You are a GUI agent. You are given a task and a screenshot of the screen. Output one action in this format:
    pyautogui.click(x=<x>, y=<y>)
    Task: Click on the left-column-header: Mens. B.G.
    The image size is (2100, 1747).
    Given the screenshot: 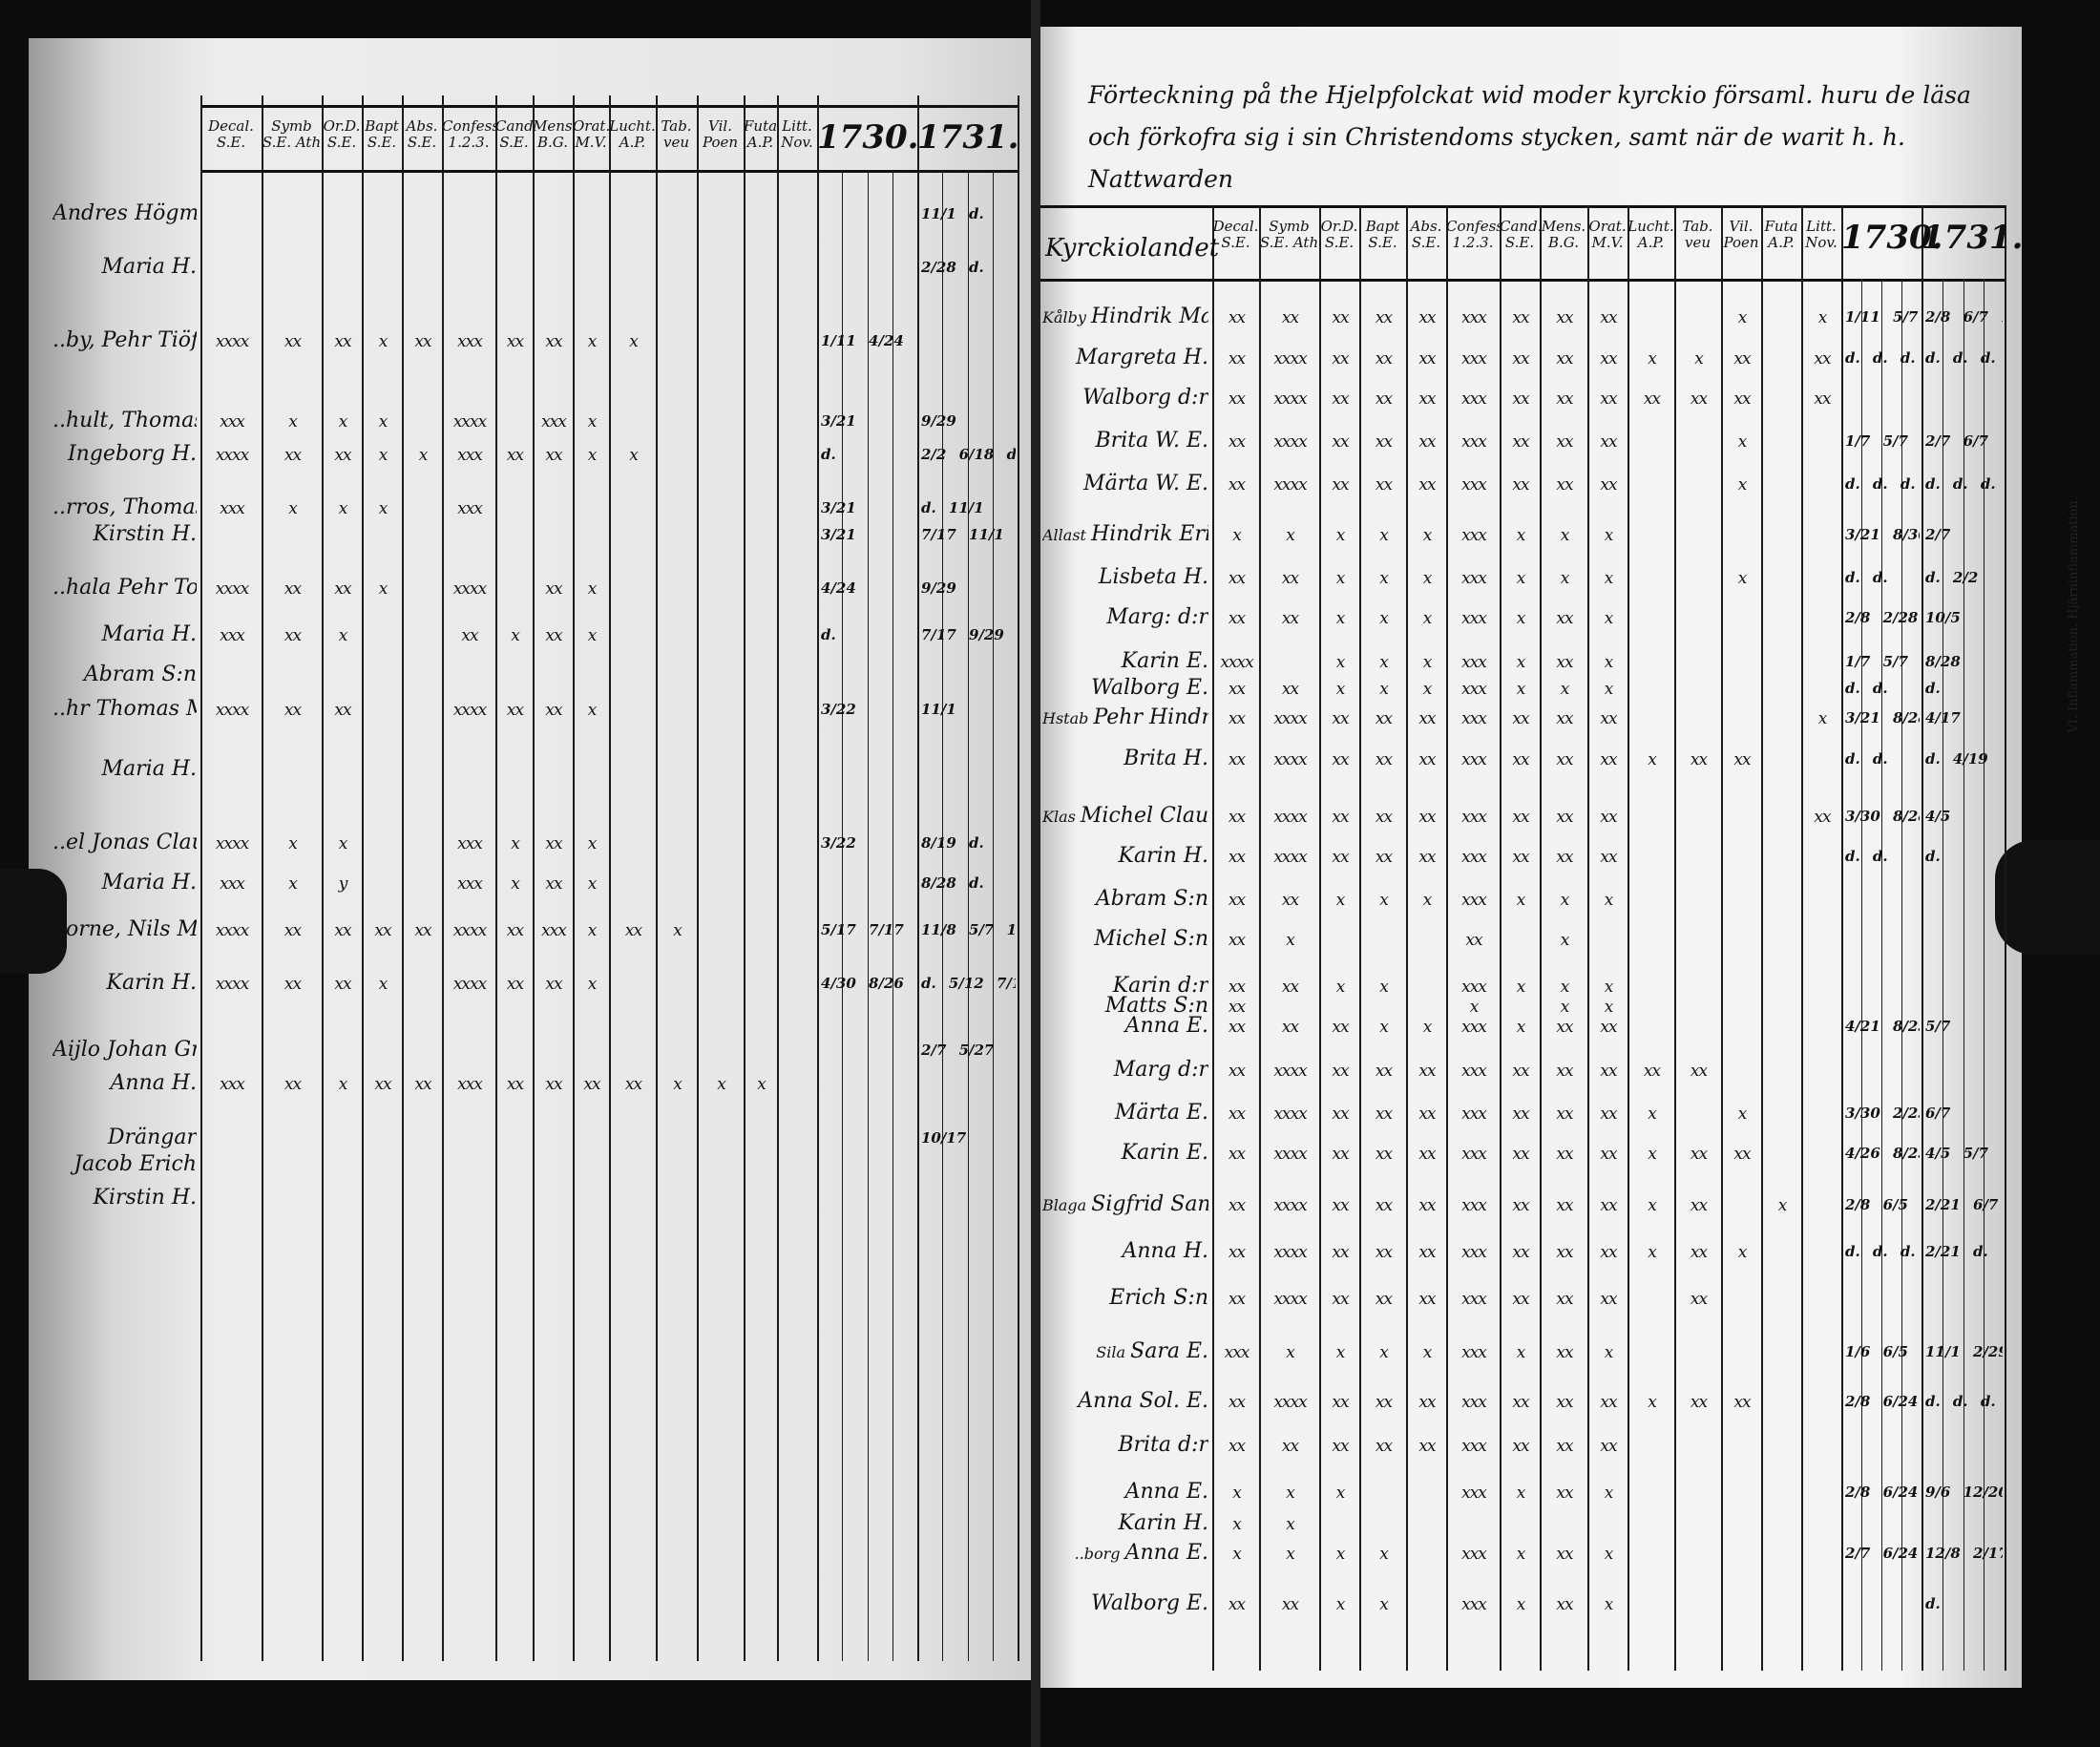 What is the action you would take?
    pyautogui.click(x=553, y=134)
    